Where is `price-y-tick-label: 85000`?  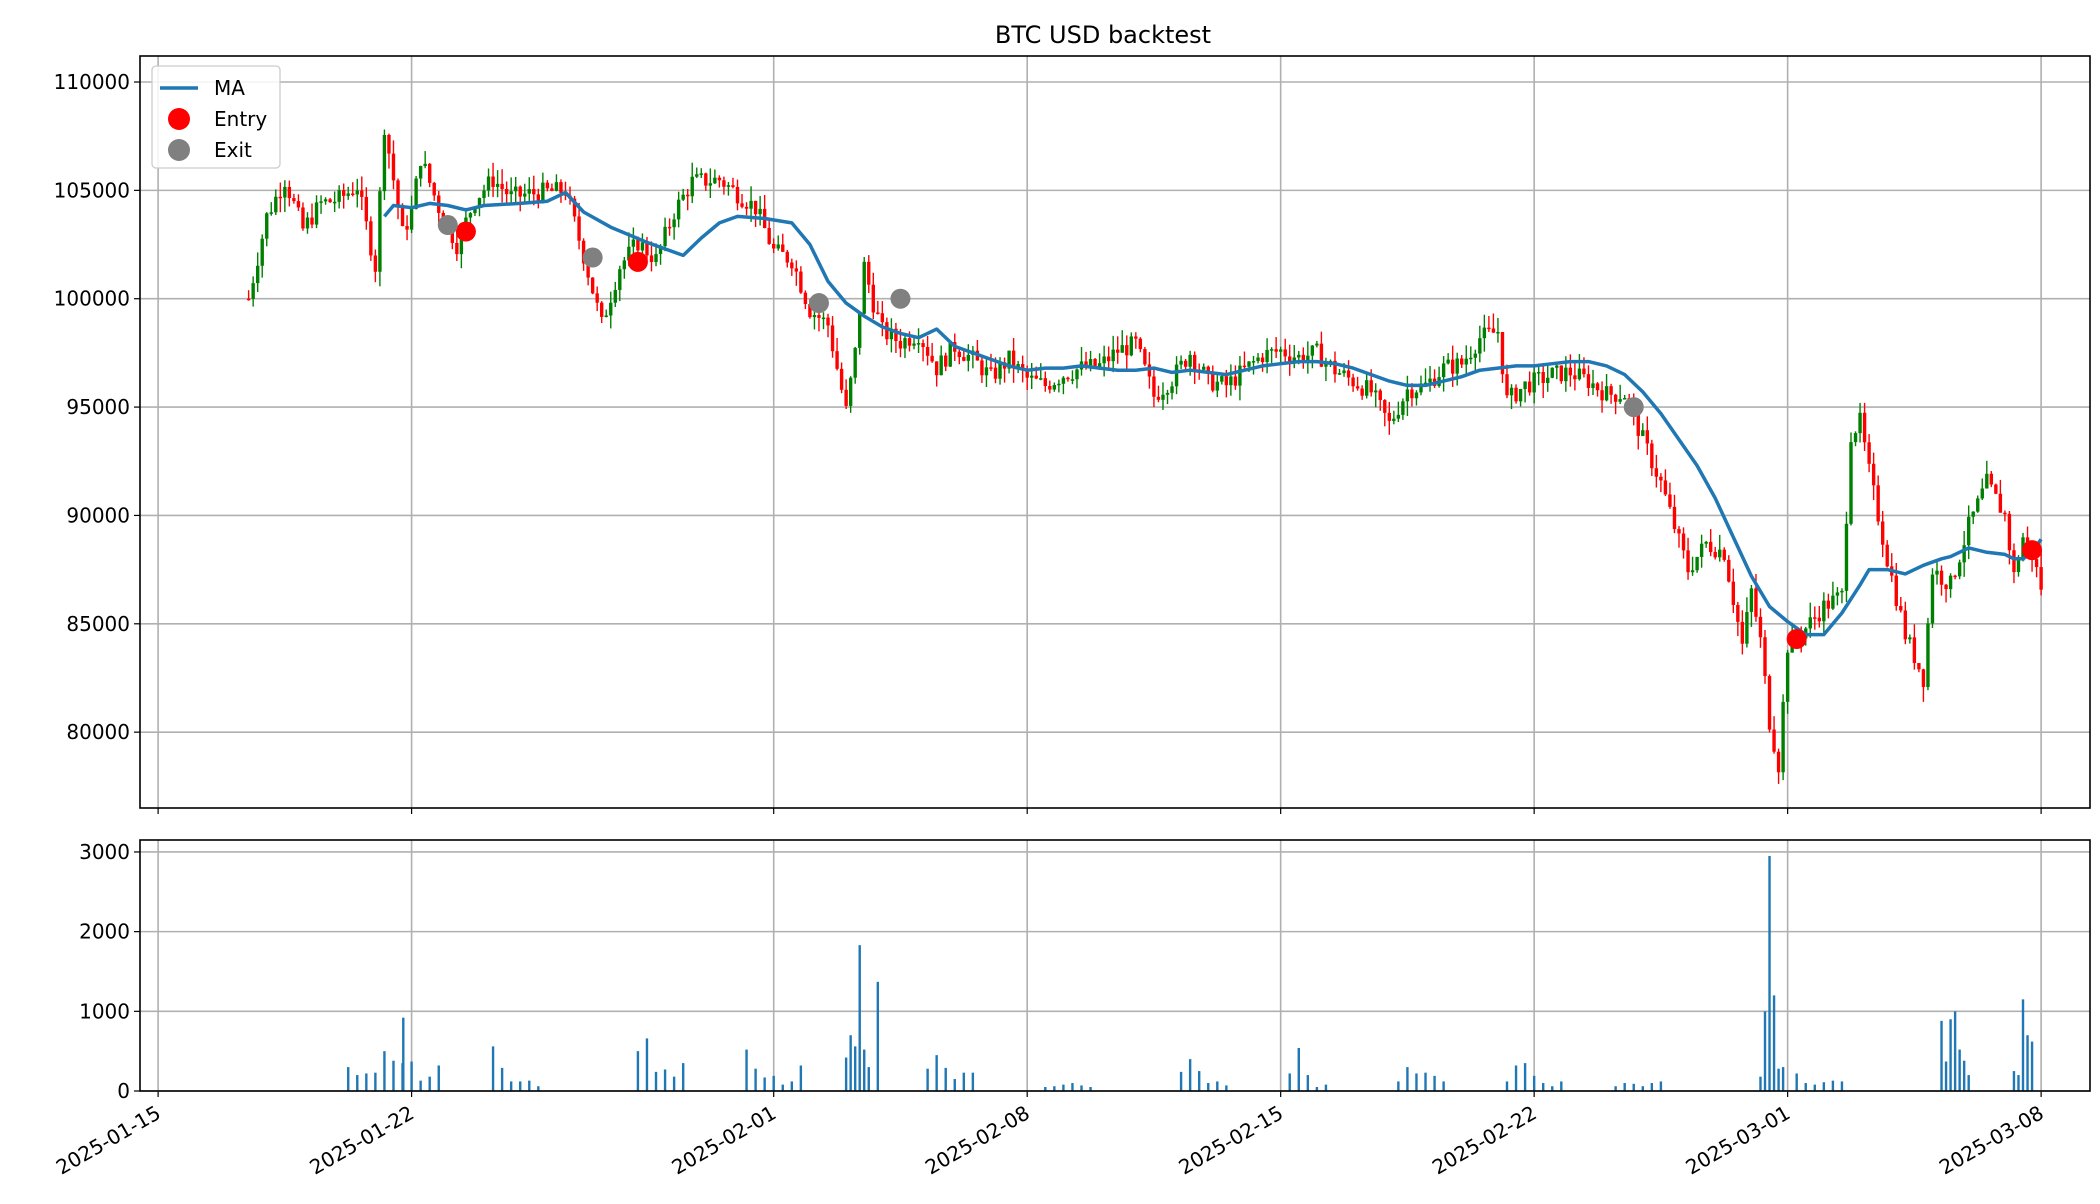 price-y-tick-label: 85000 is located at coordinates (98, 624).